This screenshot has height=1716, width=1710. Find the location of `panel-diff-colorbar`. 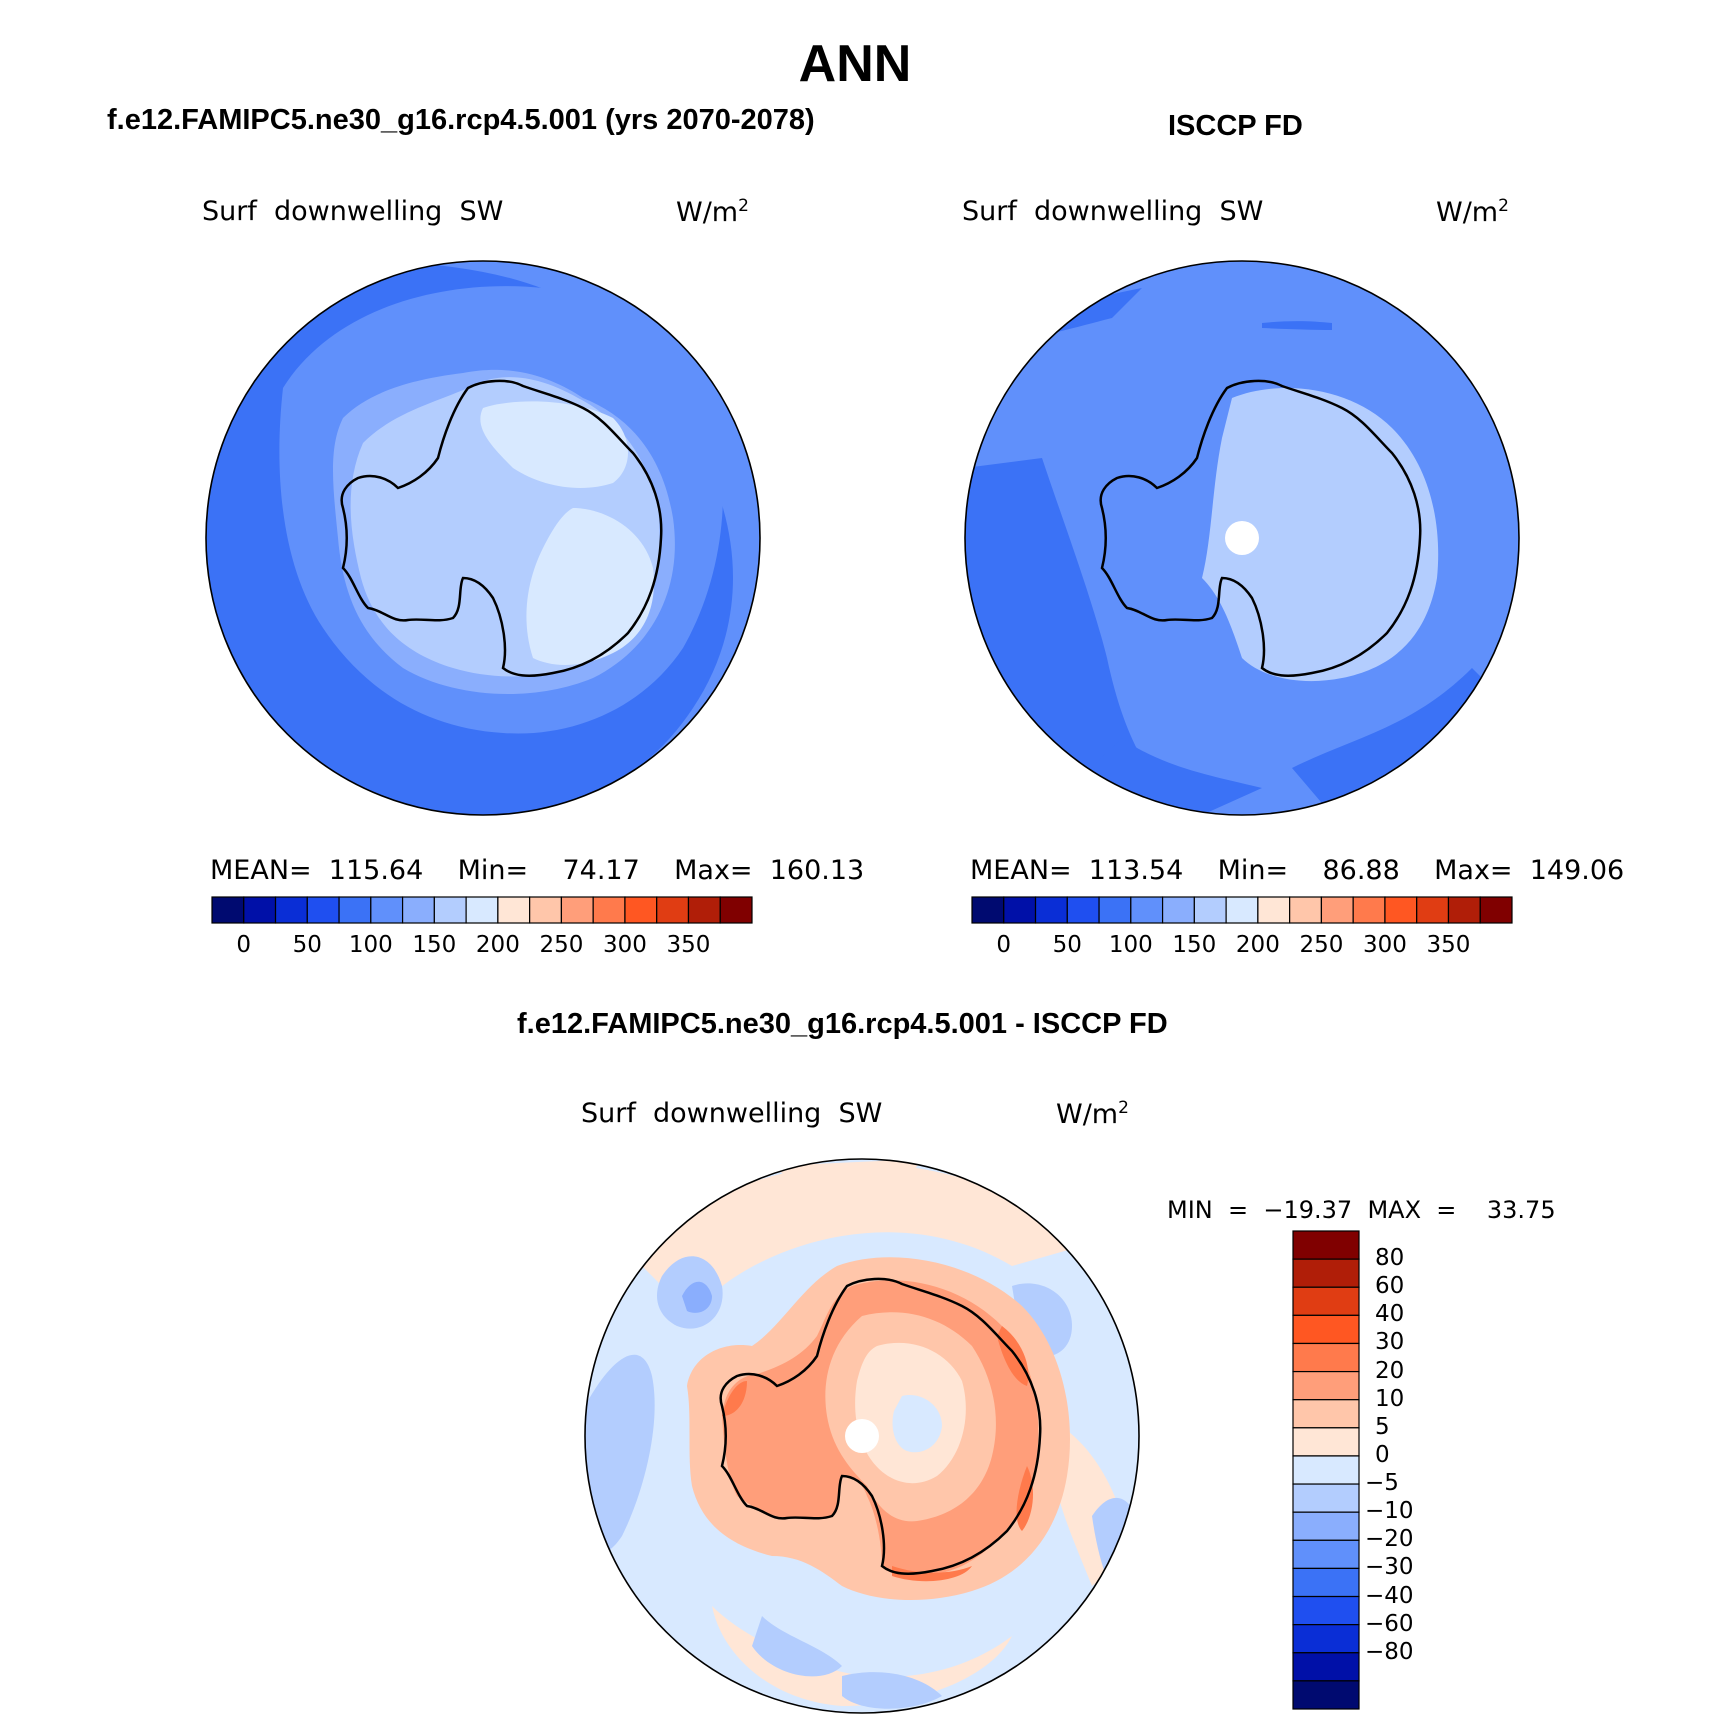

panel-diff-colorbar is located at coordinates (1326, 1470).